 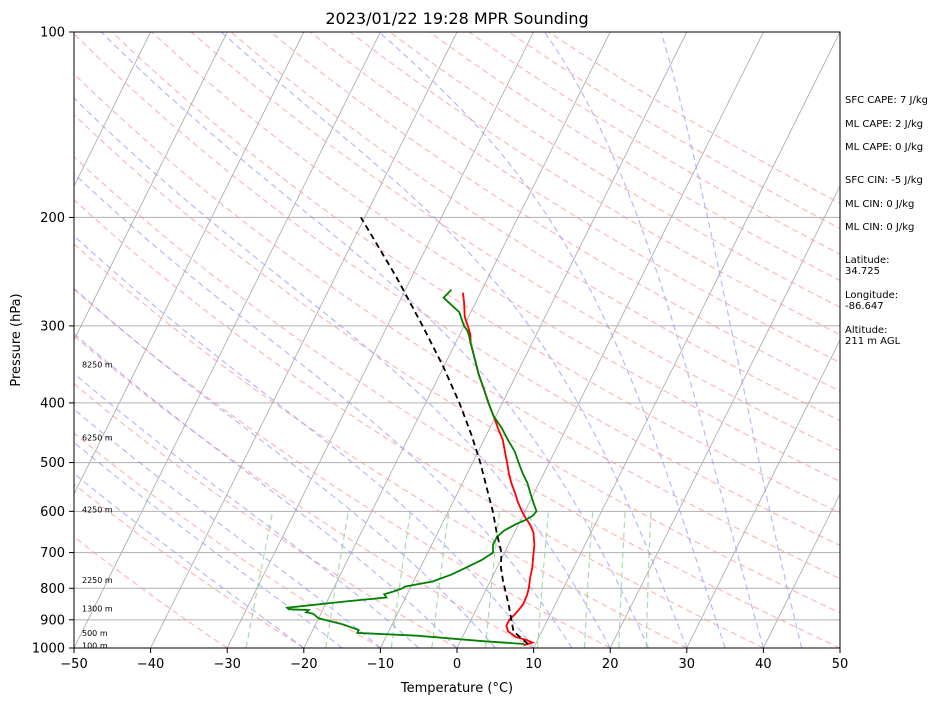 What do you see at coordinates (52, 33) in the screenshot?
I see `y-tick-label: 100` at bounding box center [52, 33].